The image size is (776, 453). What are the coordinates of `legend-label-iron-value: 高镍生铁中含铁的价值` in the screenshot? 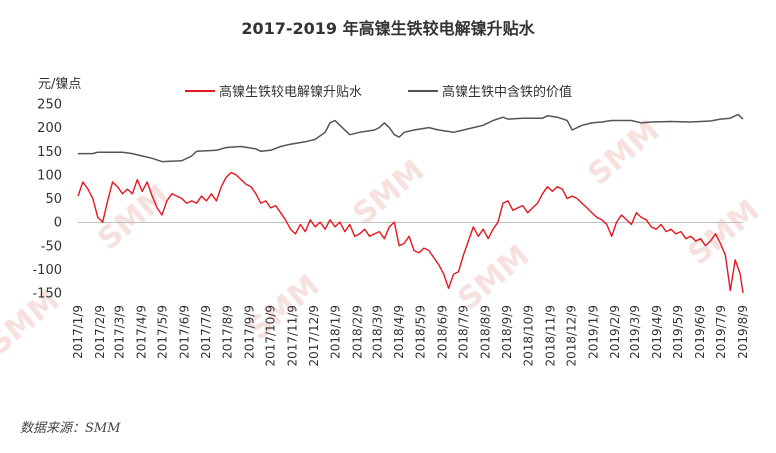 It's located at (507, 92).